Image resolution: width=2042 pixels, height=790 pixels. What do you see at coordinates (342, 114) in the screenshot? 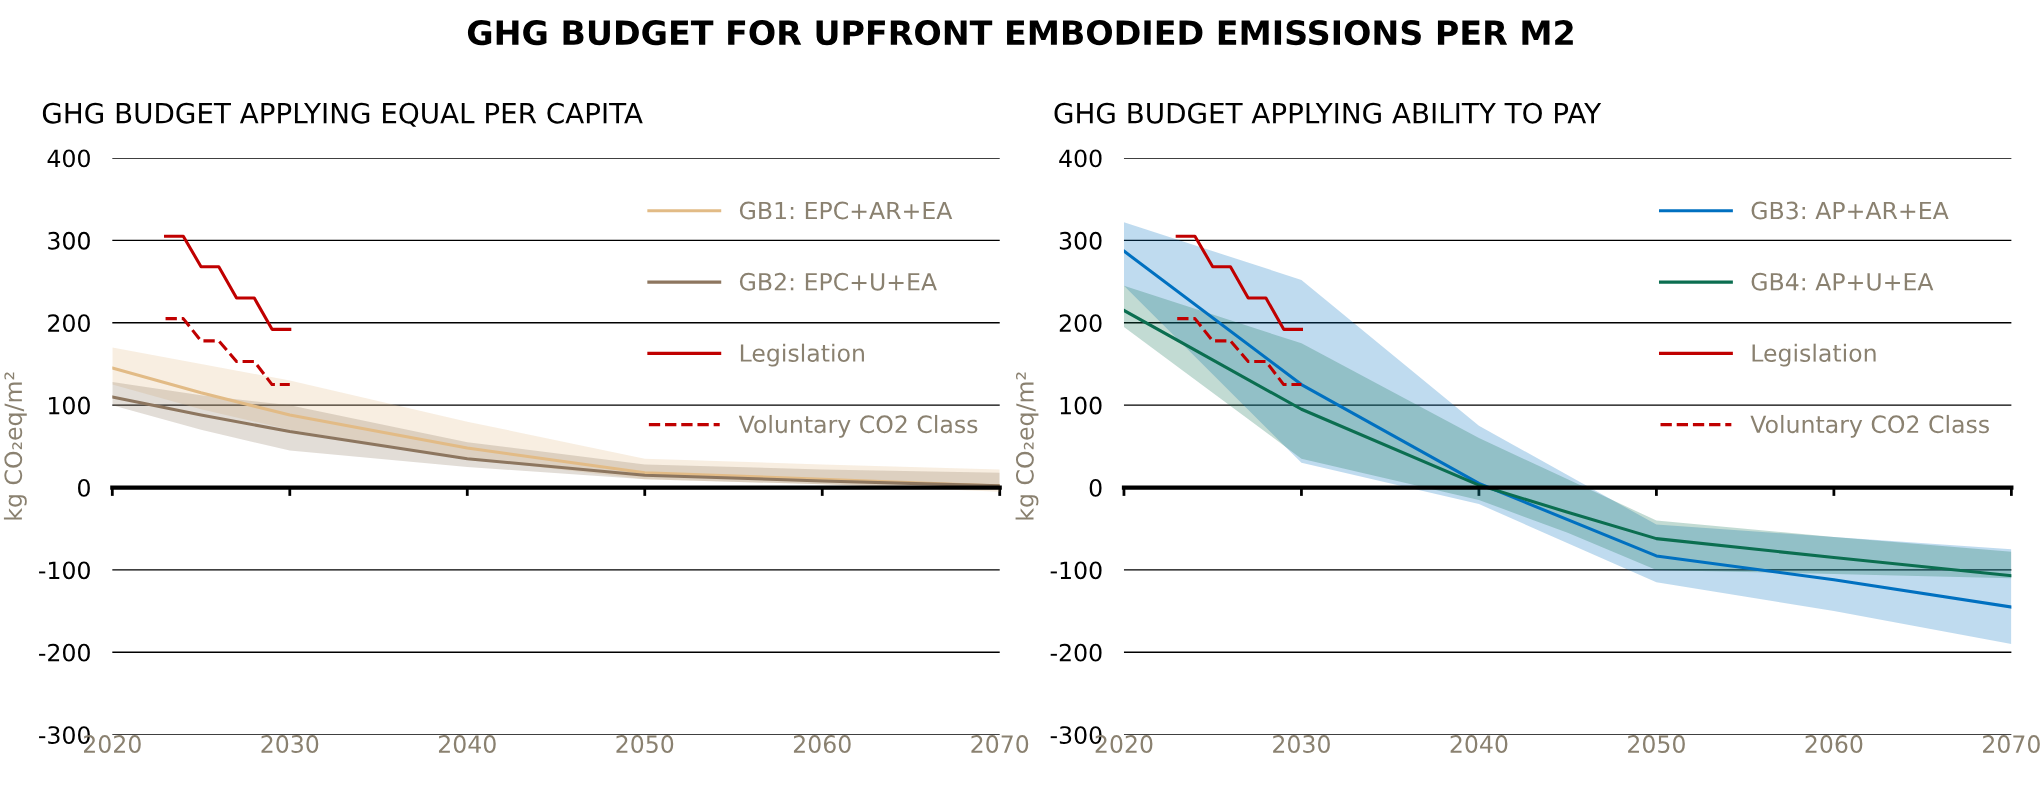
I see `chart-title: GHG BUDGET APPLYING EQUAL PER CAPITA` at bounding box center [342, 114].